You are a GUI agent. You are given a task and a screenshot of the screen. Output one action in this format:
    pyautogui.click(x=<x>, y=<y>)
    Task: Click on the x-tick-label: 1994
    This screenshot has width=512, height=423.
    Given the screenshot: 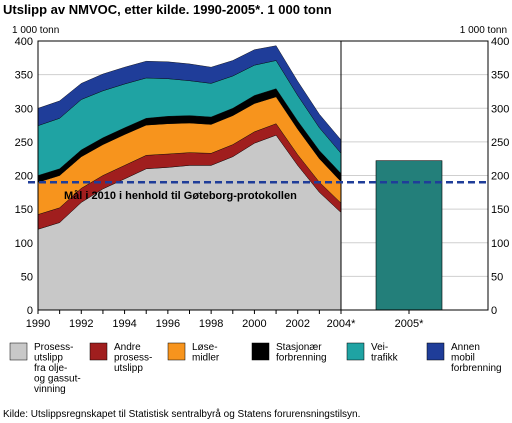 What is the action you would take?
    pyautogui.click(x=124, y=324)
    